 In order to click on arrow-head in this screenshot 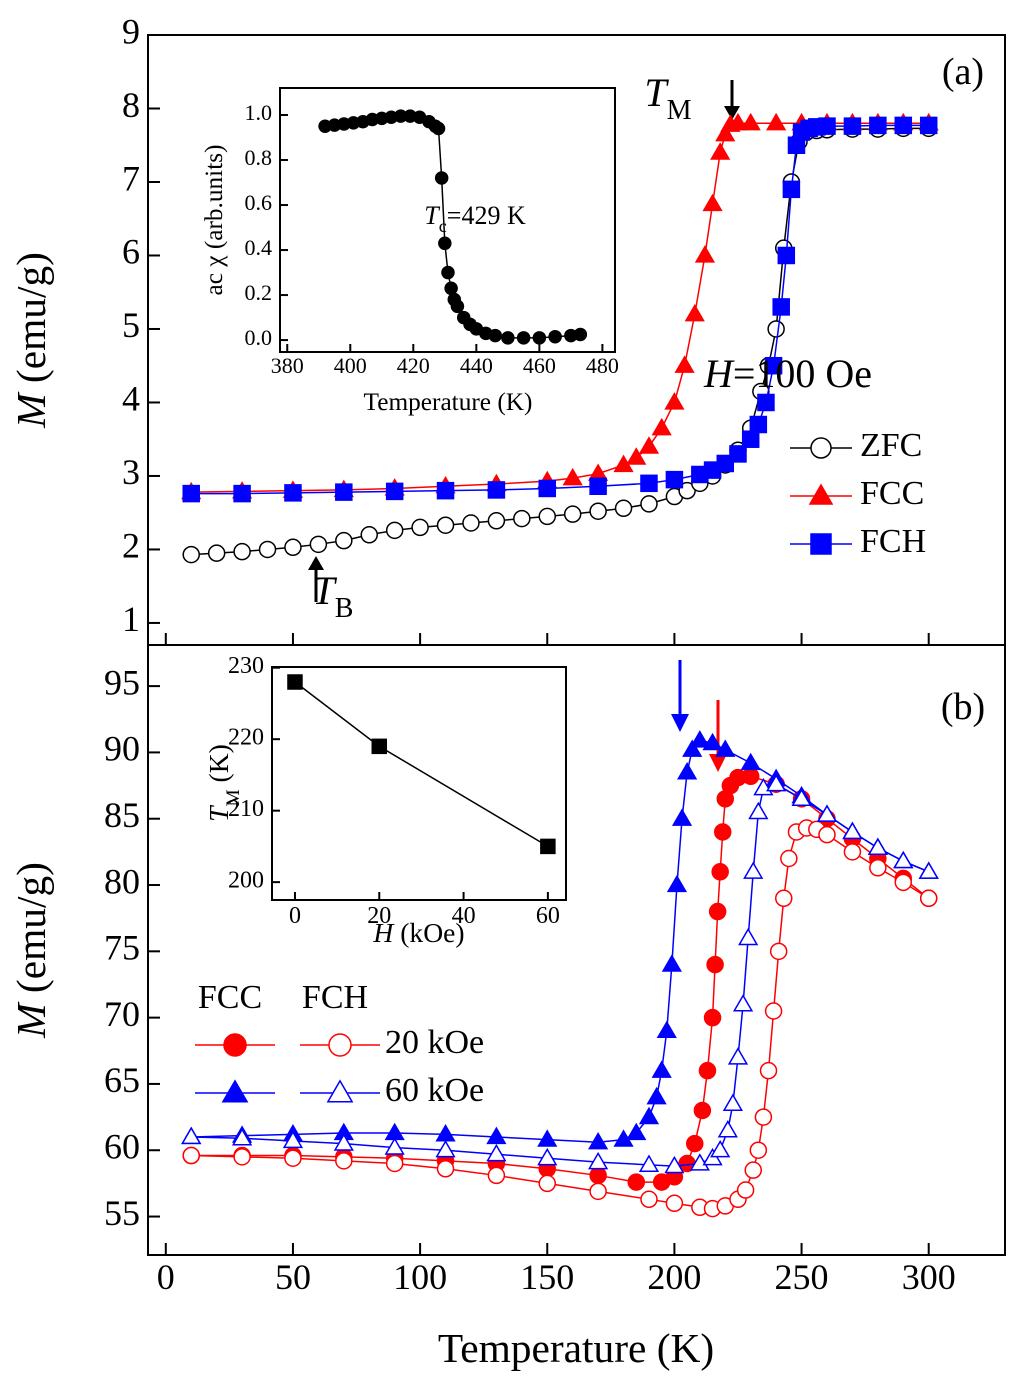, I will do `click(718, 763)`.